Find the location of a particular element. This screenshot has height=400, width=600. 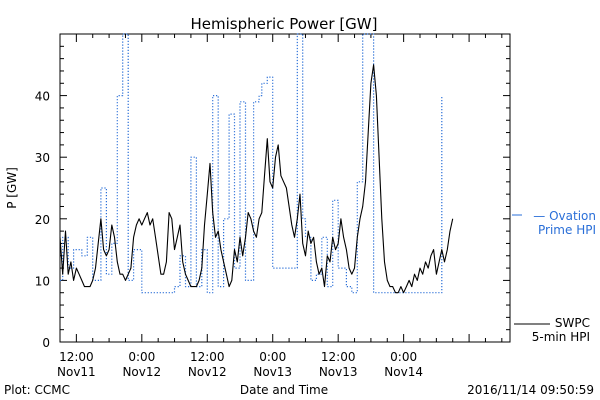

x-tick-label-date: Nov14 is located at coordinates (403, 372).